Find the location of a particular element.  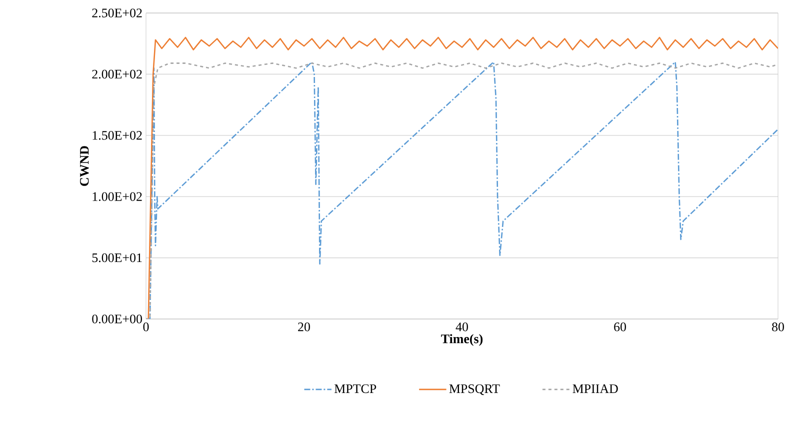

x-tick-label: 80 is located at coordinates (778, 327).